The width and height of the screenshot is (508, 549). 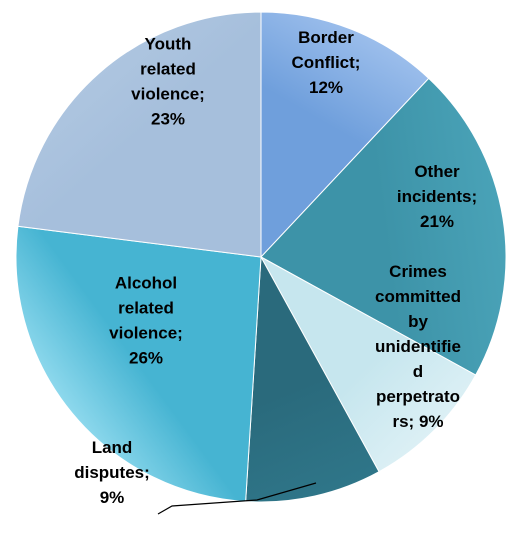 What do you see at coordinates (326, 62) in the screenshot?
I see `slice-label-border-conflict: Border Conflict; 12%` at bounding box center [326, 62].